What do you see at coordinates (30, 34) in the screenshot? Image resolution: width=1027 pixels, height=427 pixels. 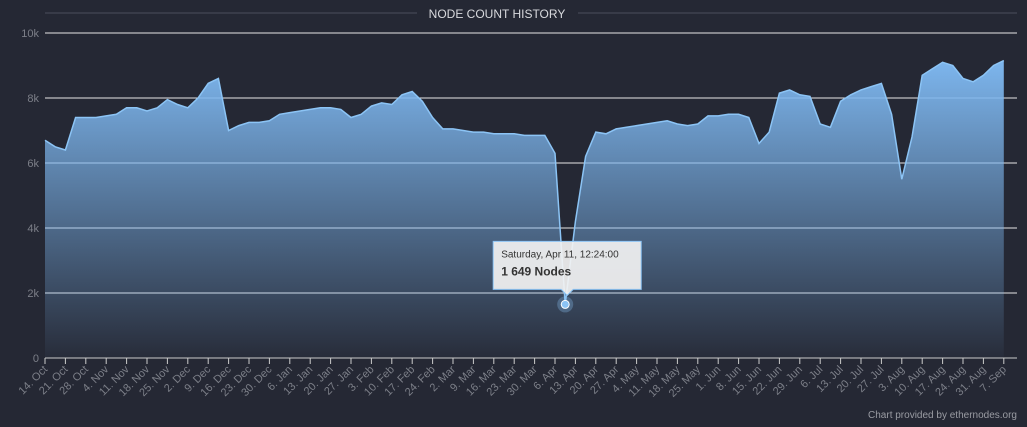 I see `y-tick-label: 10k` at bounding box center [30, 34].